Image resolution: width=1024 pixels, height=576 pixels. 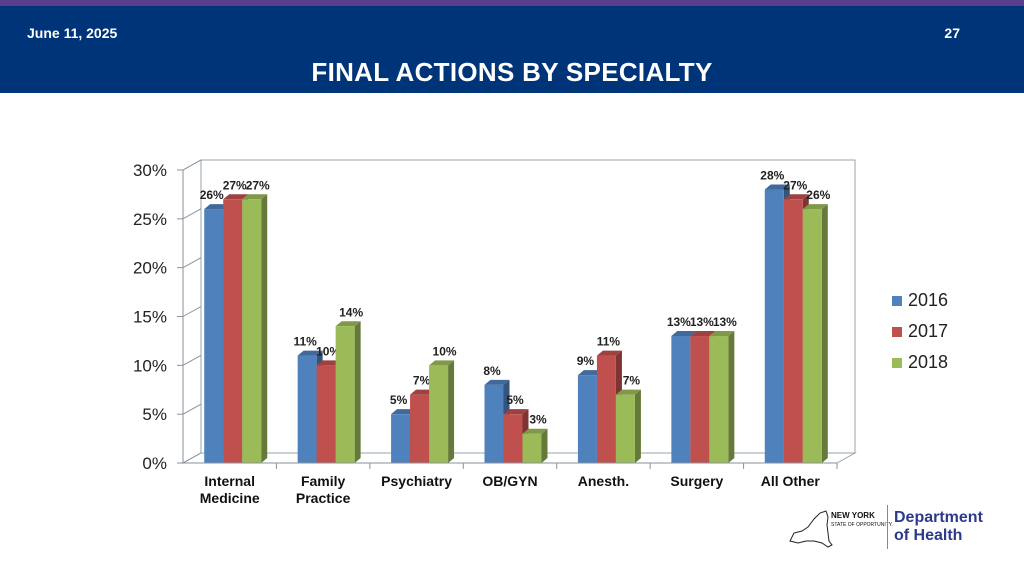 What do you see at coordinates (862, 525) in the screenshot?
I see `logo-state-tagline: STATE OF OPPORTUNITY.` at bounding box center [862, 525].